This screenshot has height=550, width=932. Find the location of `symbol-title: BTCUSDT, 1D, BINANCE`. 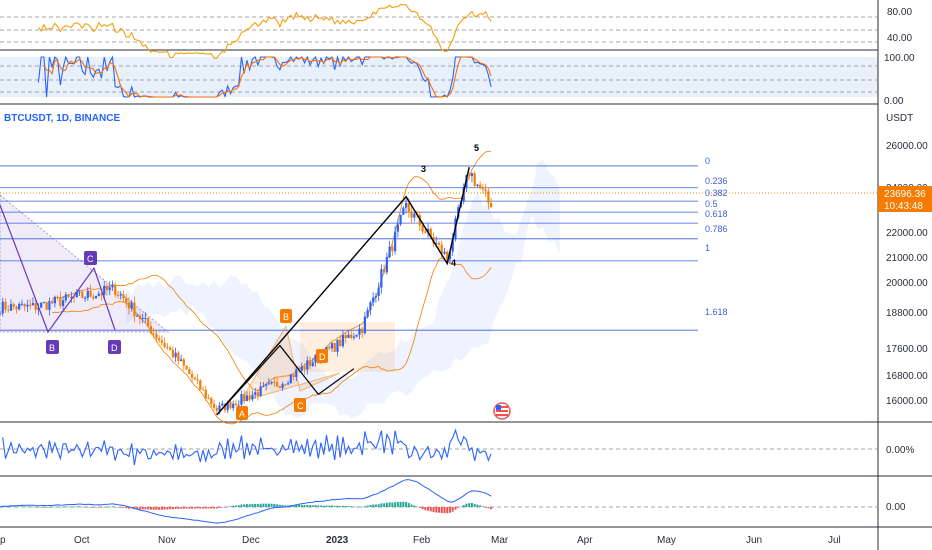

symbol-title: BTCUSDT, 1D, BINANCE is located at coordinates (62, 118).